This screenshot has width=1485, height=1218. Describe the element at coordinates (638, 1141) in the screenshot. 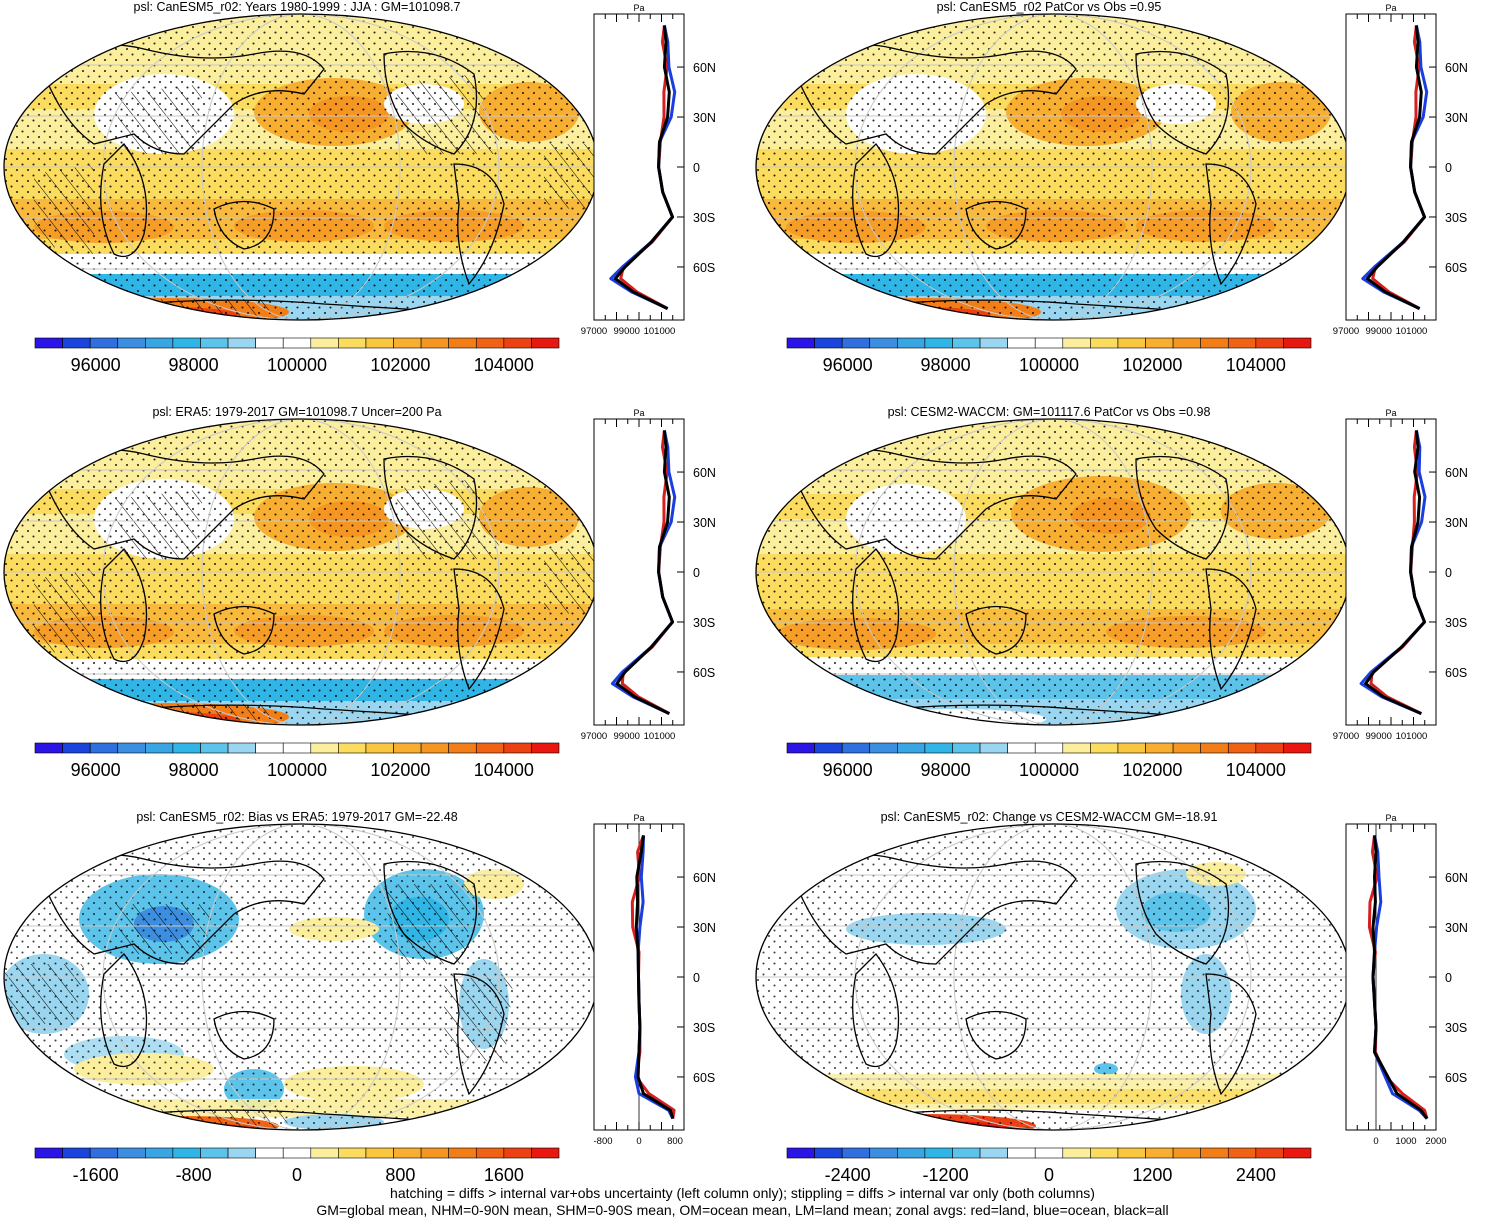

I see `zonal-value-label: 0` at that location.